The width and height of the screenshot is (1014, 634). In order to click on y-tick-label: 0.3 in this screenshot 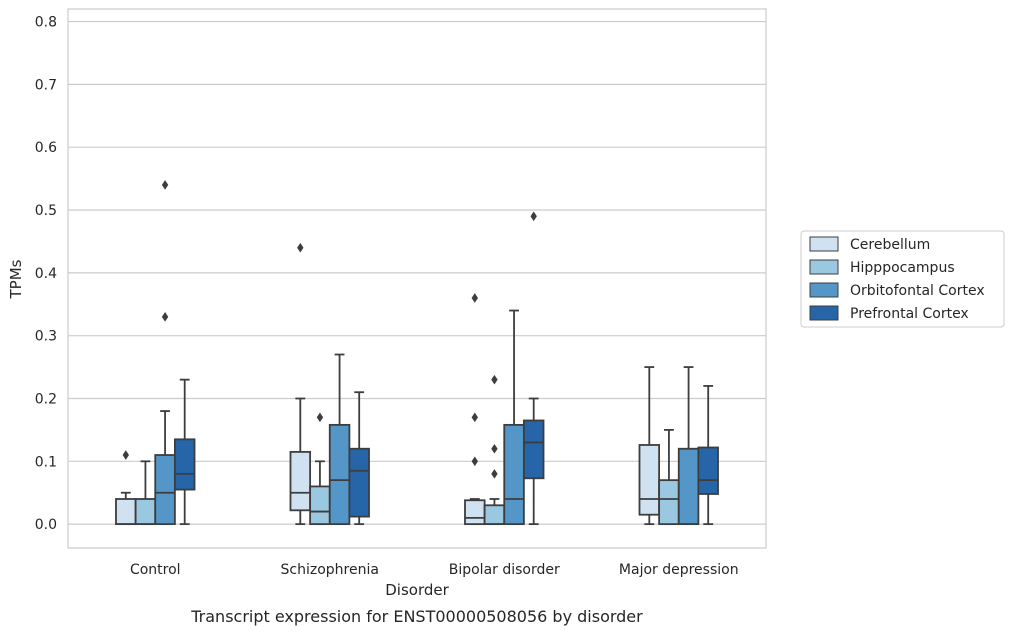, I will do `click(46, 337)`.